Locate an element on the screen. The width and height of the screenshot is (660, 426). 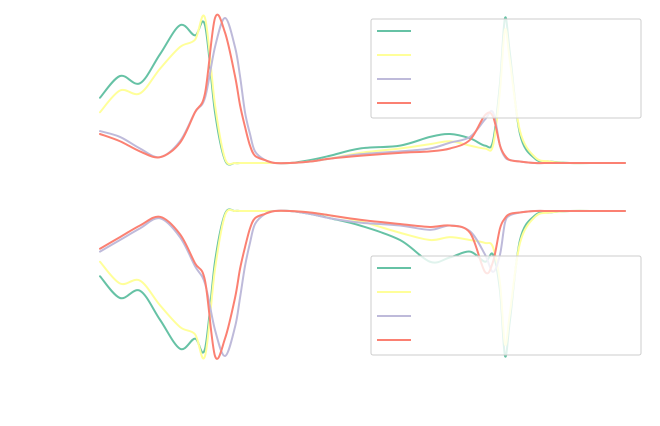
bottom-legend-box is located at coordinates (506, 305).